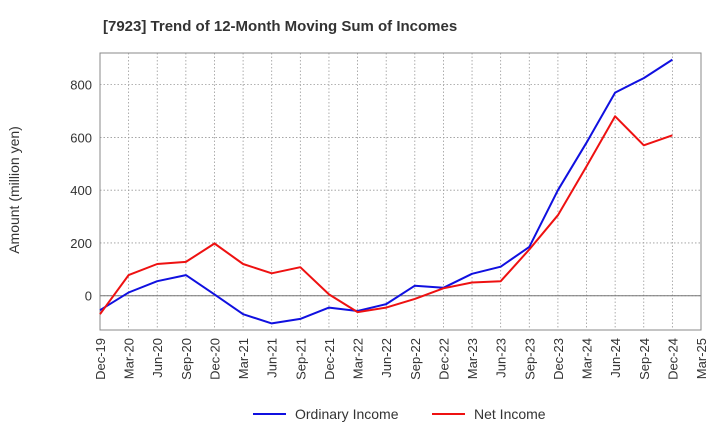 The image size is (720, 440). Describe the element at coordinates (358, 358) in the screenshot. I see `x-tick-label: Mar-22` at that location.